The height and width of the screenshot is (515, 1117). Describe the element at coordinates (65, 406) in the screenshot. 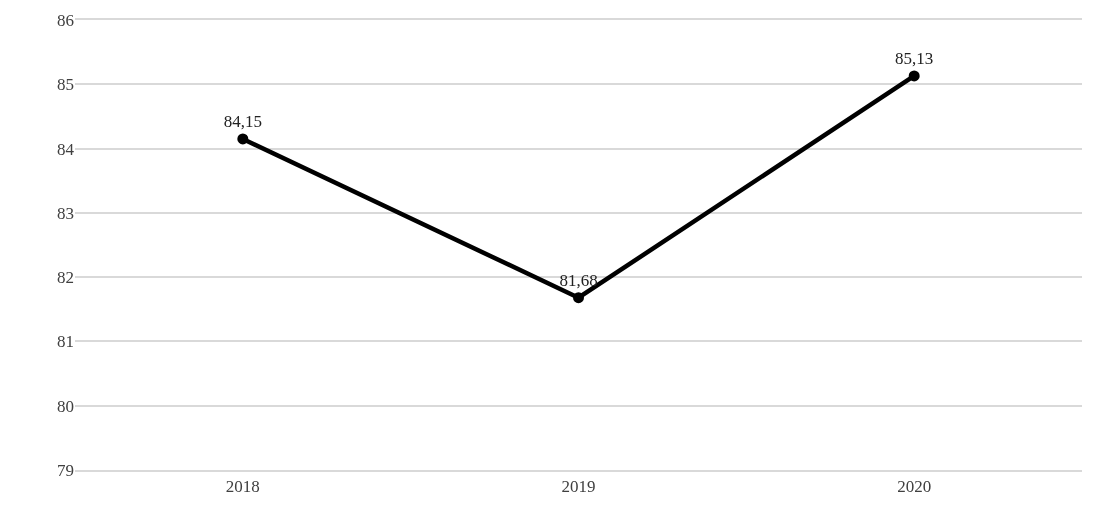

I see `y-tick-label: 80` at that location.